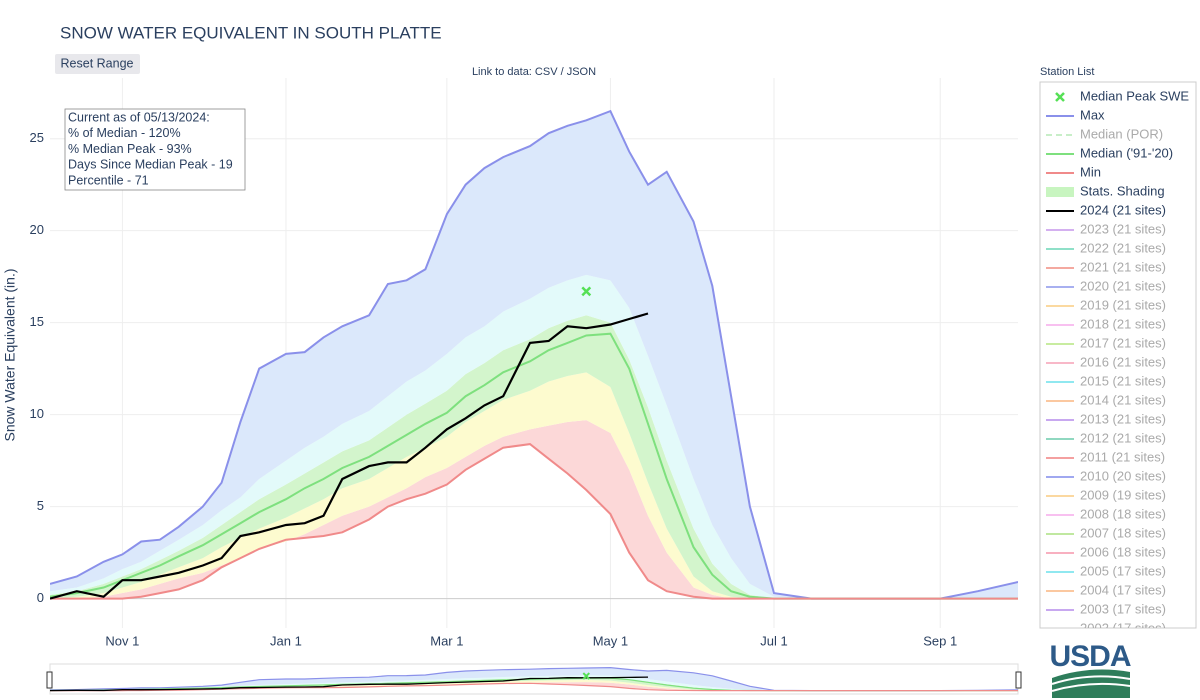 The height and width of the screenshot is (700, 1200). I want to click on y-axis-label: Snow Water Equivalent (in.), so click(10, 355).